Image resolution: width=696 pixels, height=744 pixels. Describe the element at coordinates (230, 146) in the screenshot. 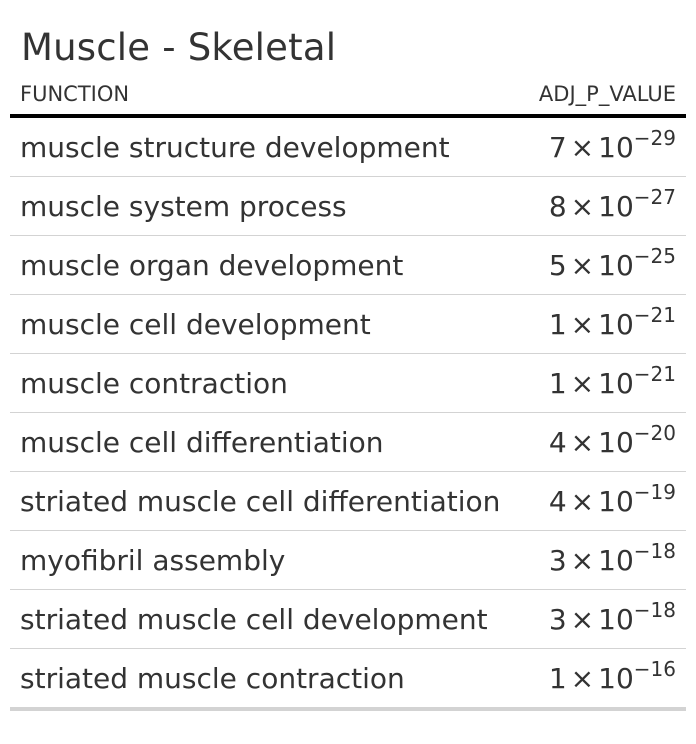

I see `function-cell: muscle structure development` at that location.